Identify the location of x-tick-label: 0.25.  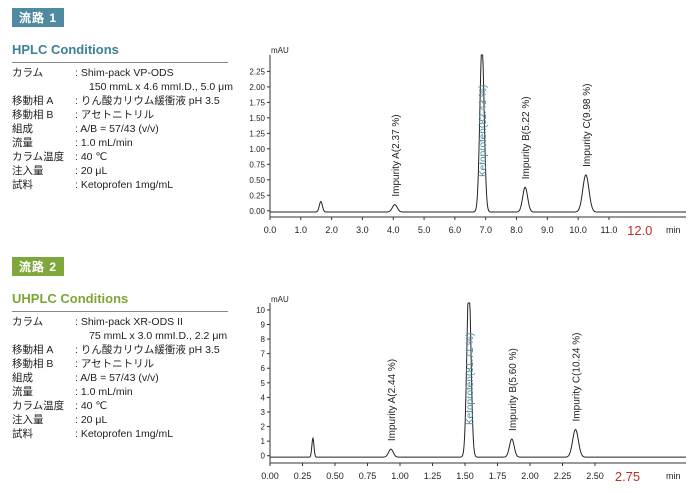
(303, 476).